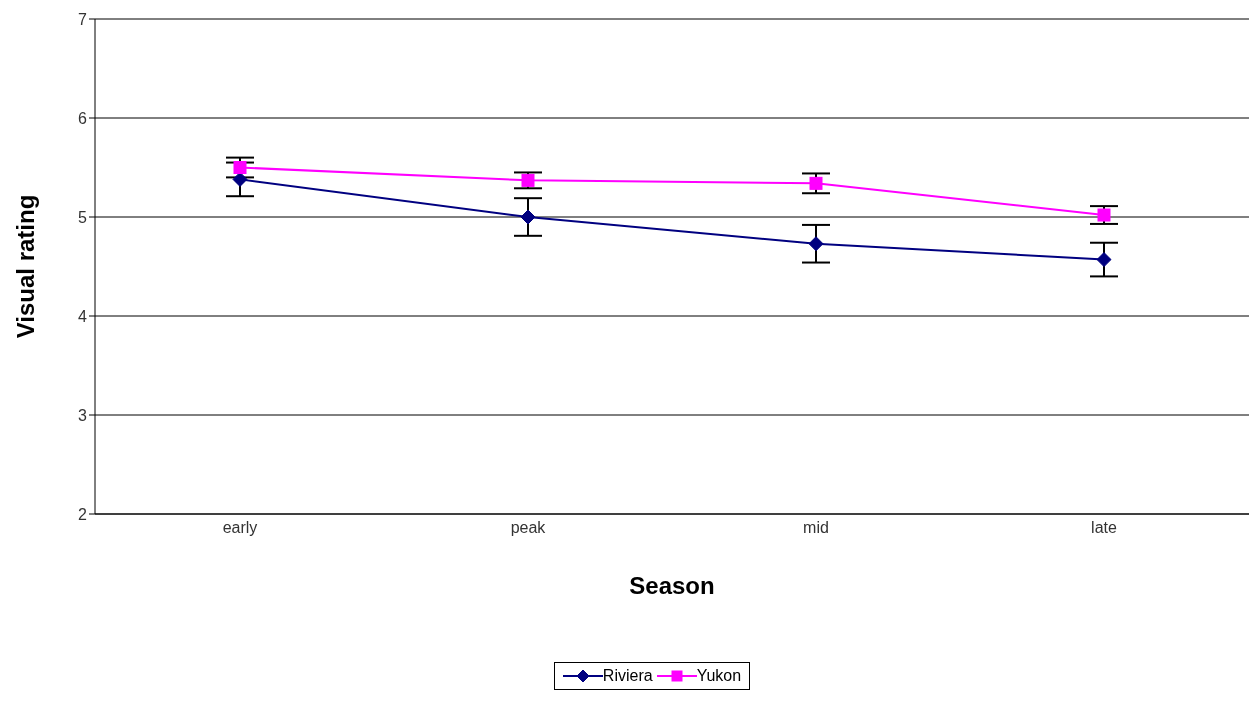 This screenshot has height=702, width=1249. Describe the element at coordinates (25, 266) in the screenshot. I see `y-axis-title: Visual rating` at that location.